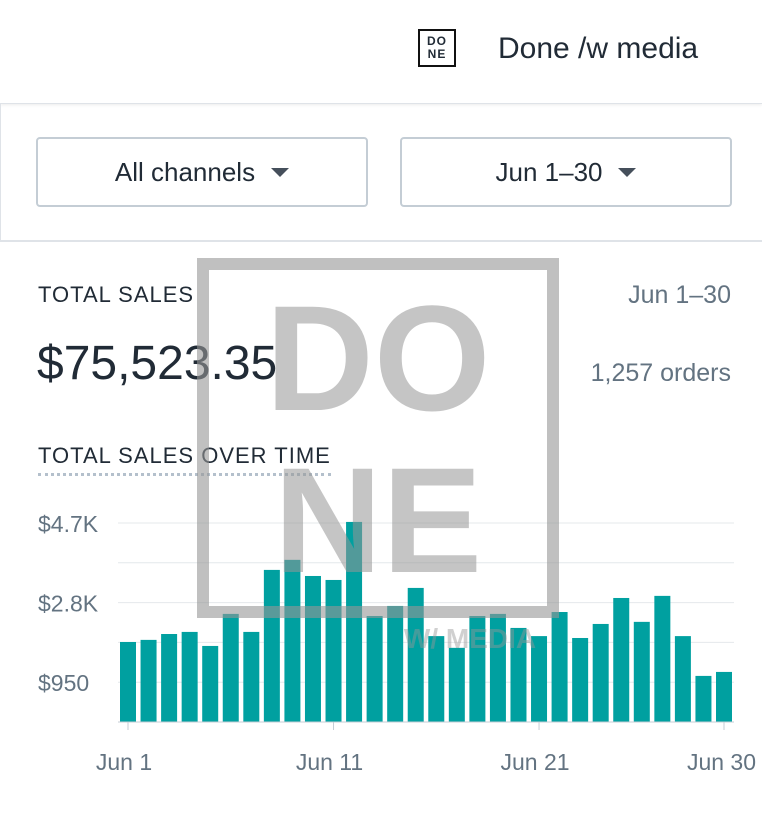 The image size is (762, 826). What do you see at coordinates (68, 604) in the screenshot?
I see `y-tick-label: $2.8K` at bounding box center [68, 604].